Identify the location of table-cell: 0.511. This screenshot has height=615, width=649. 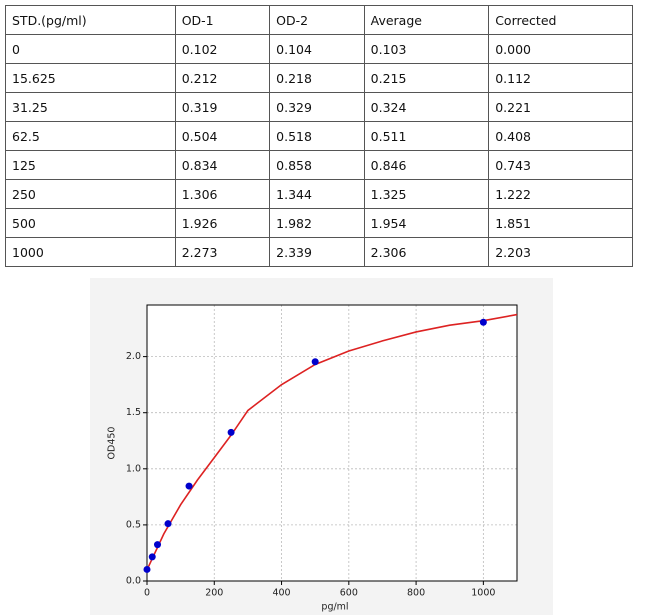
(426, 136).